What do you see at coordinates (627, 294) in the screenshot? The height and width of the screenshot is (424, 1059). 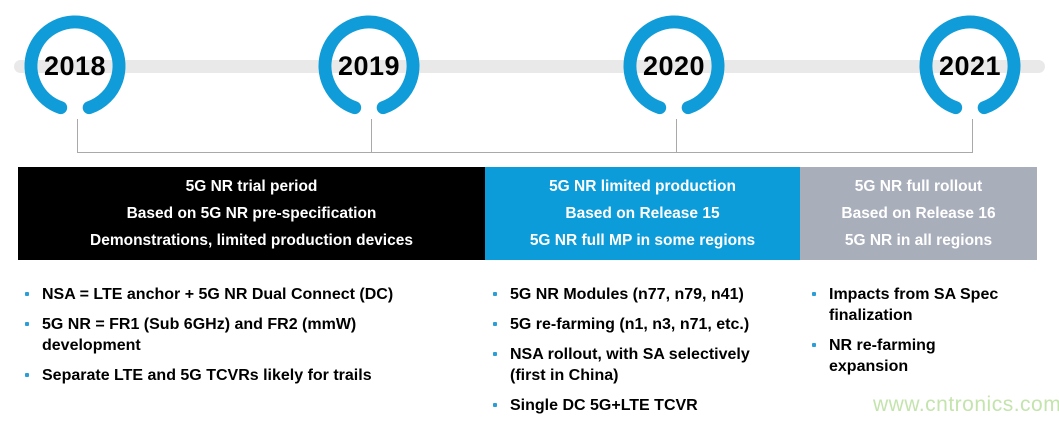 I see `bullet-text: 5G NR Modules (n77, n79, n41)` at bounding box center [627, 294].